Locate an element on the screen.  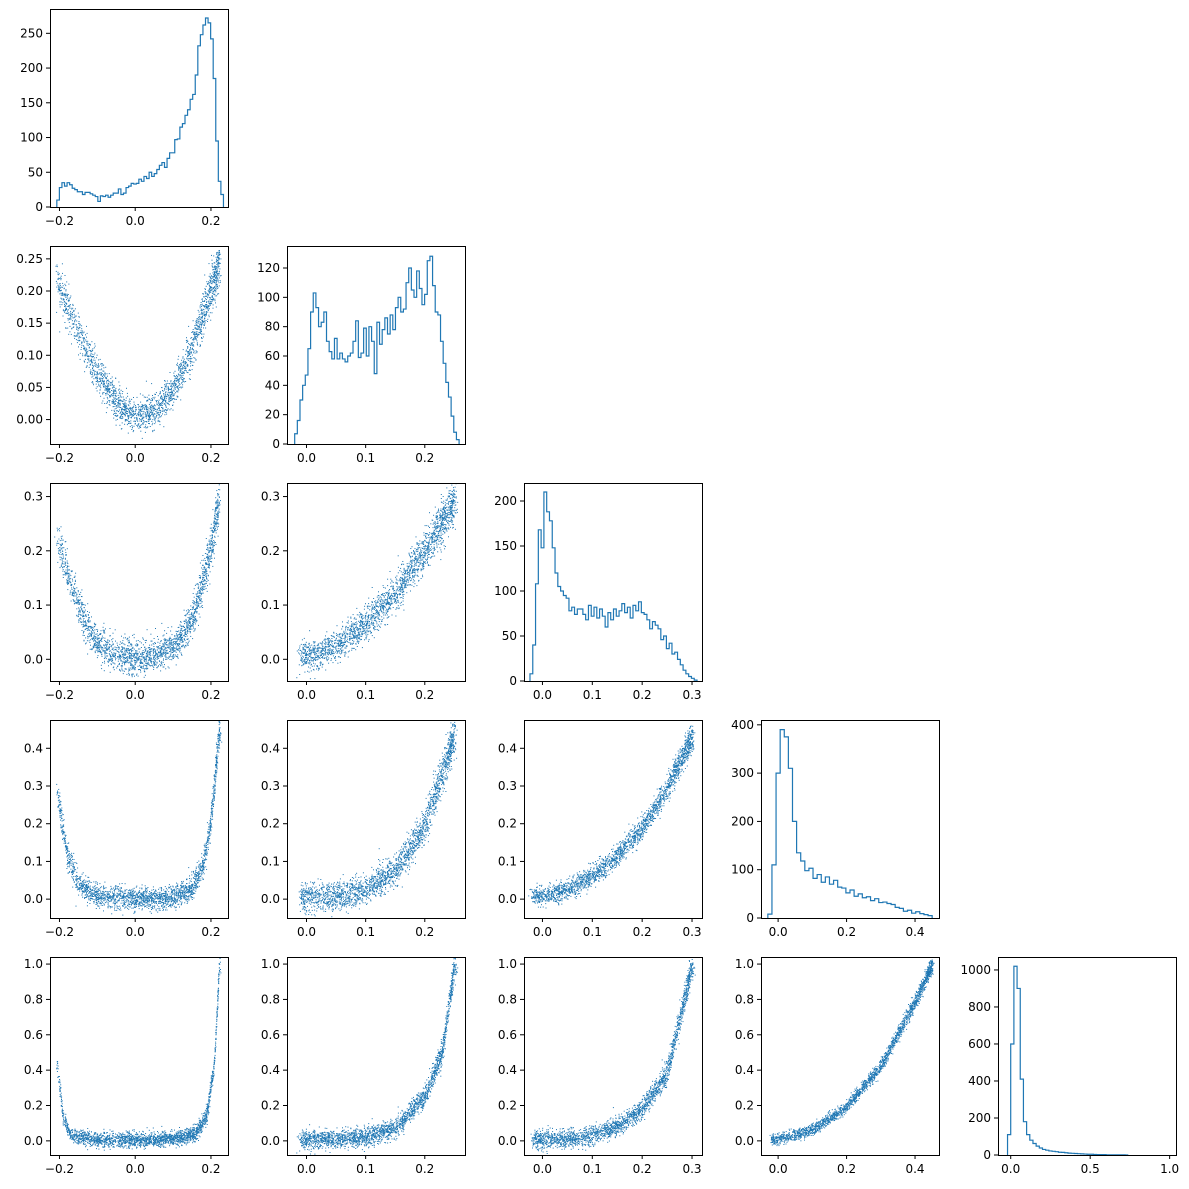
scatter-3-1-frame is located at coordinates (139, 582).